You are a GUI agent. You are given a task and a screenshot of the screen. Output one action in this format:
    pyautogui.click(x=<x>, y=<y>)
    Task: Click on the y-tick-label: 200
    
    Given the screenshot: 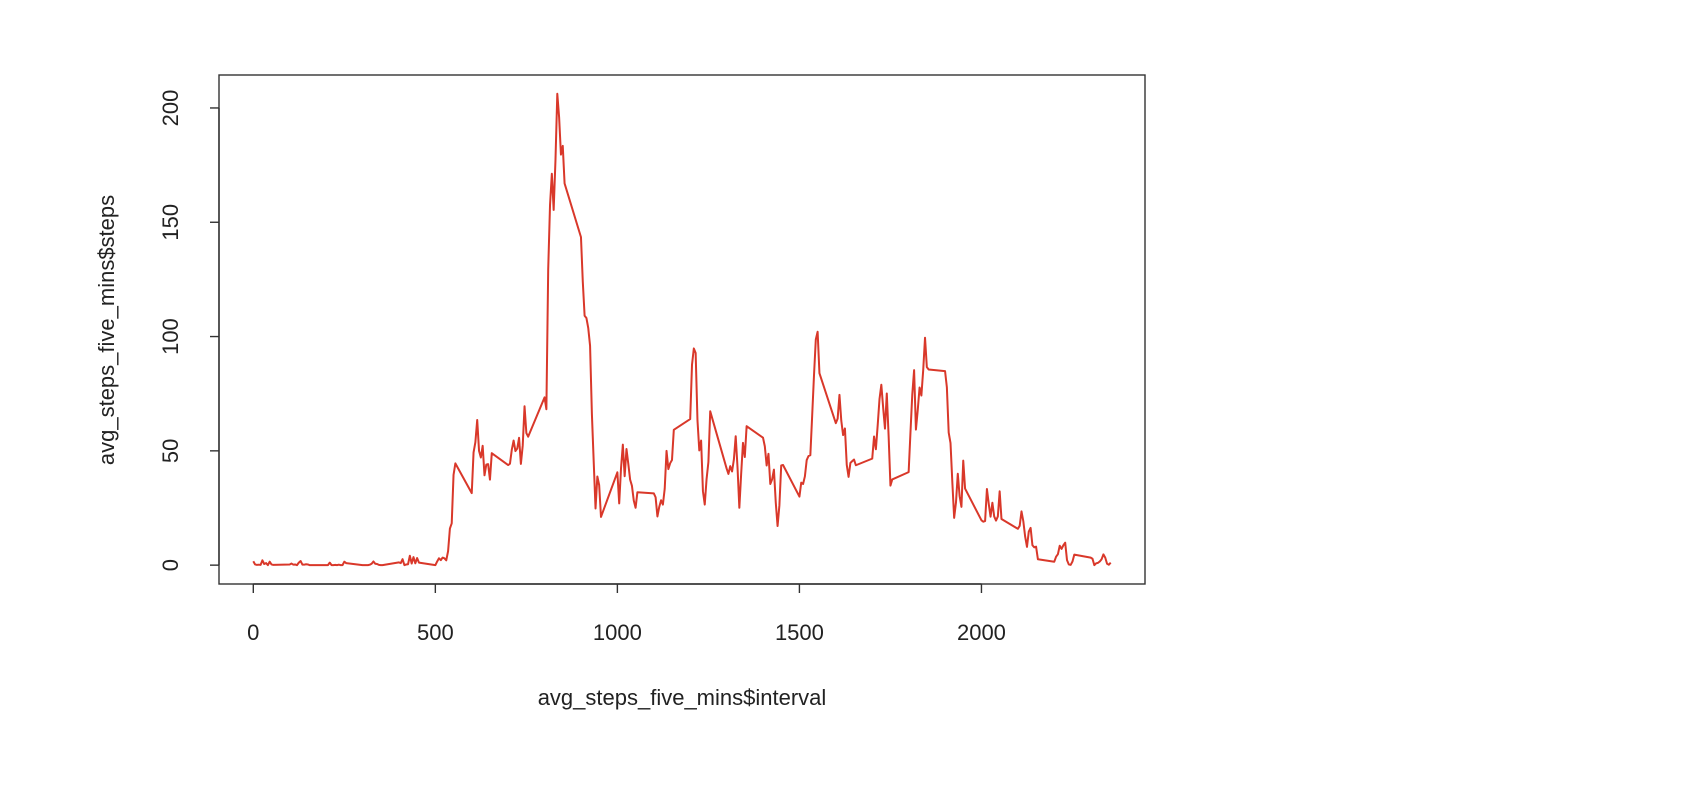 What is the action you would take?
    pyautogui.click(x=170, y=108)
    